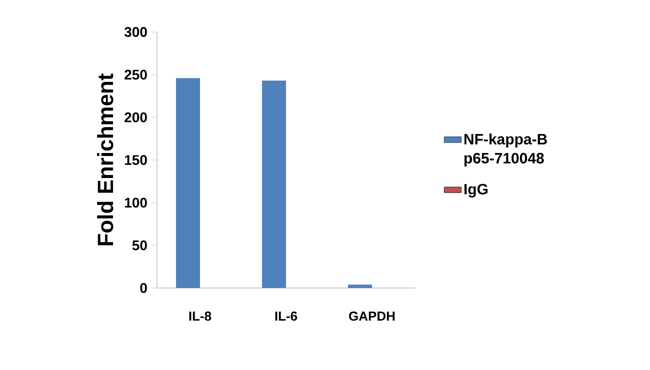  What do you see at coordinates (105, 159) in the screenshot?
I see `y-axis-title: Fold Enrichment` at bounding box center [105, 159].